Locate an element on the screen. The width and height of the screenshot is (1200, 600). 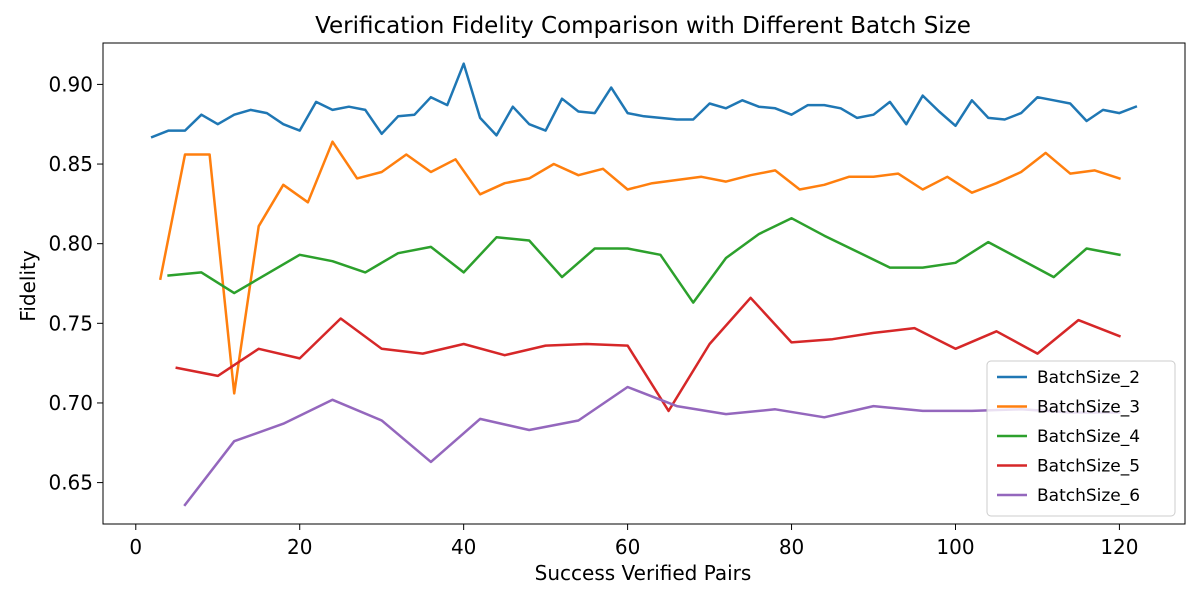
legend-box is located at coordinates (1081, 438).